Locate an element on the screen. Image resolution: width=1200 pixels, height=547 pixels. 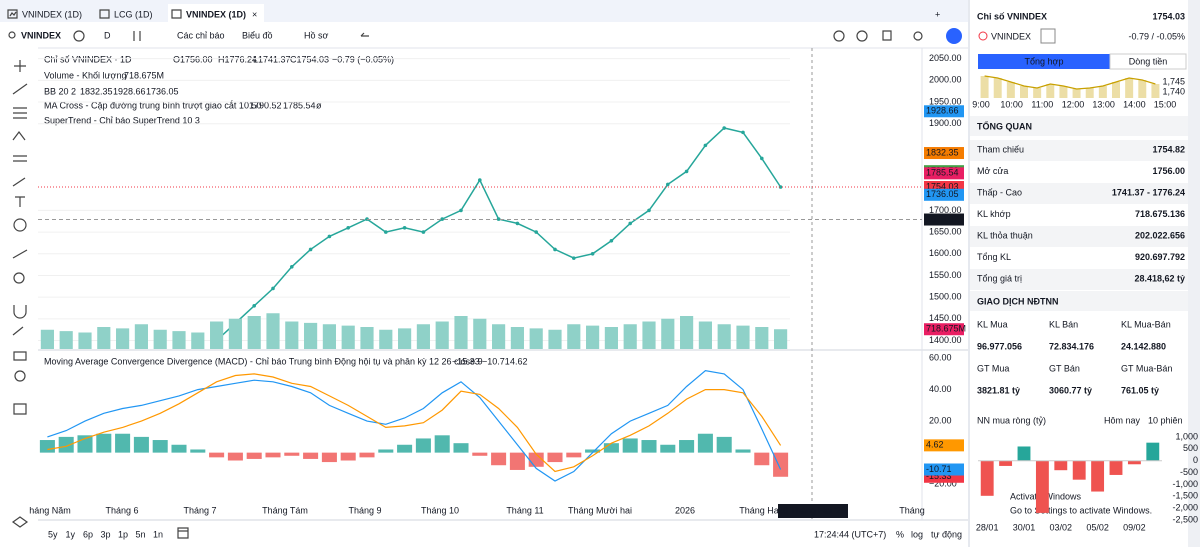
legend-bb: 1736.05 is located at coordinates (162, 91).